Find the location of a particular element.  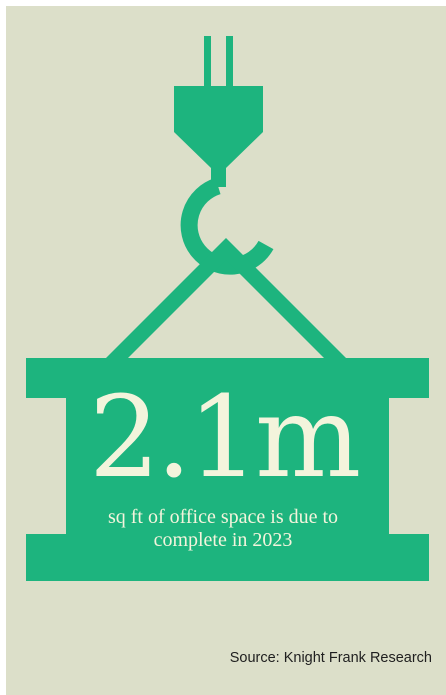

crane-cable-left is located at coordinates (207, 61).